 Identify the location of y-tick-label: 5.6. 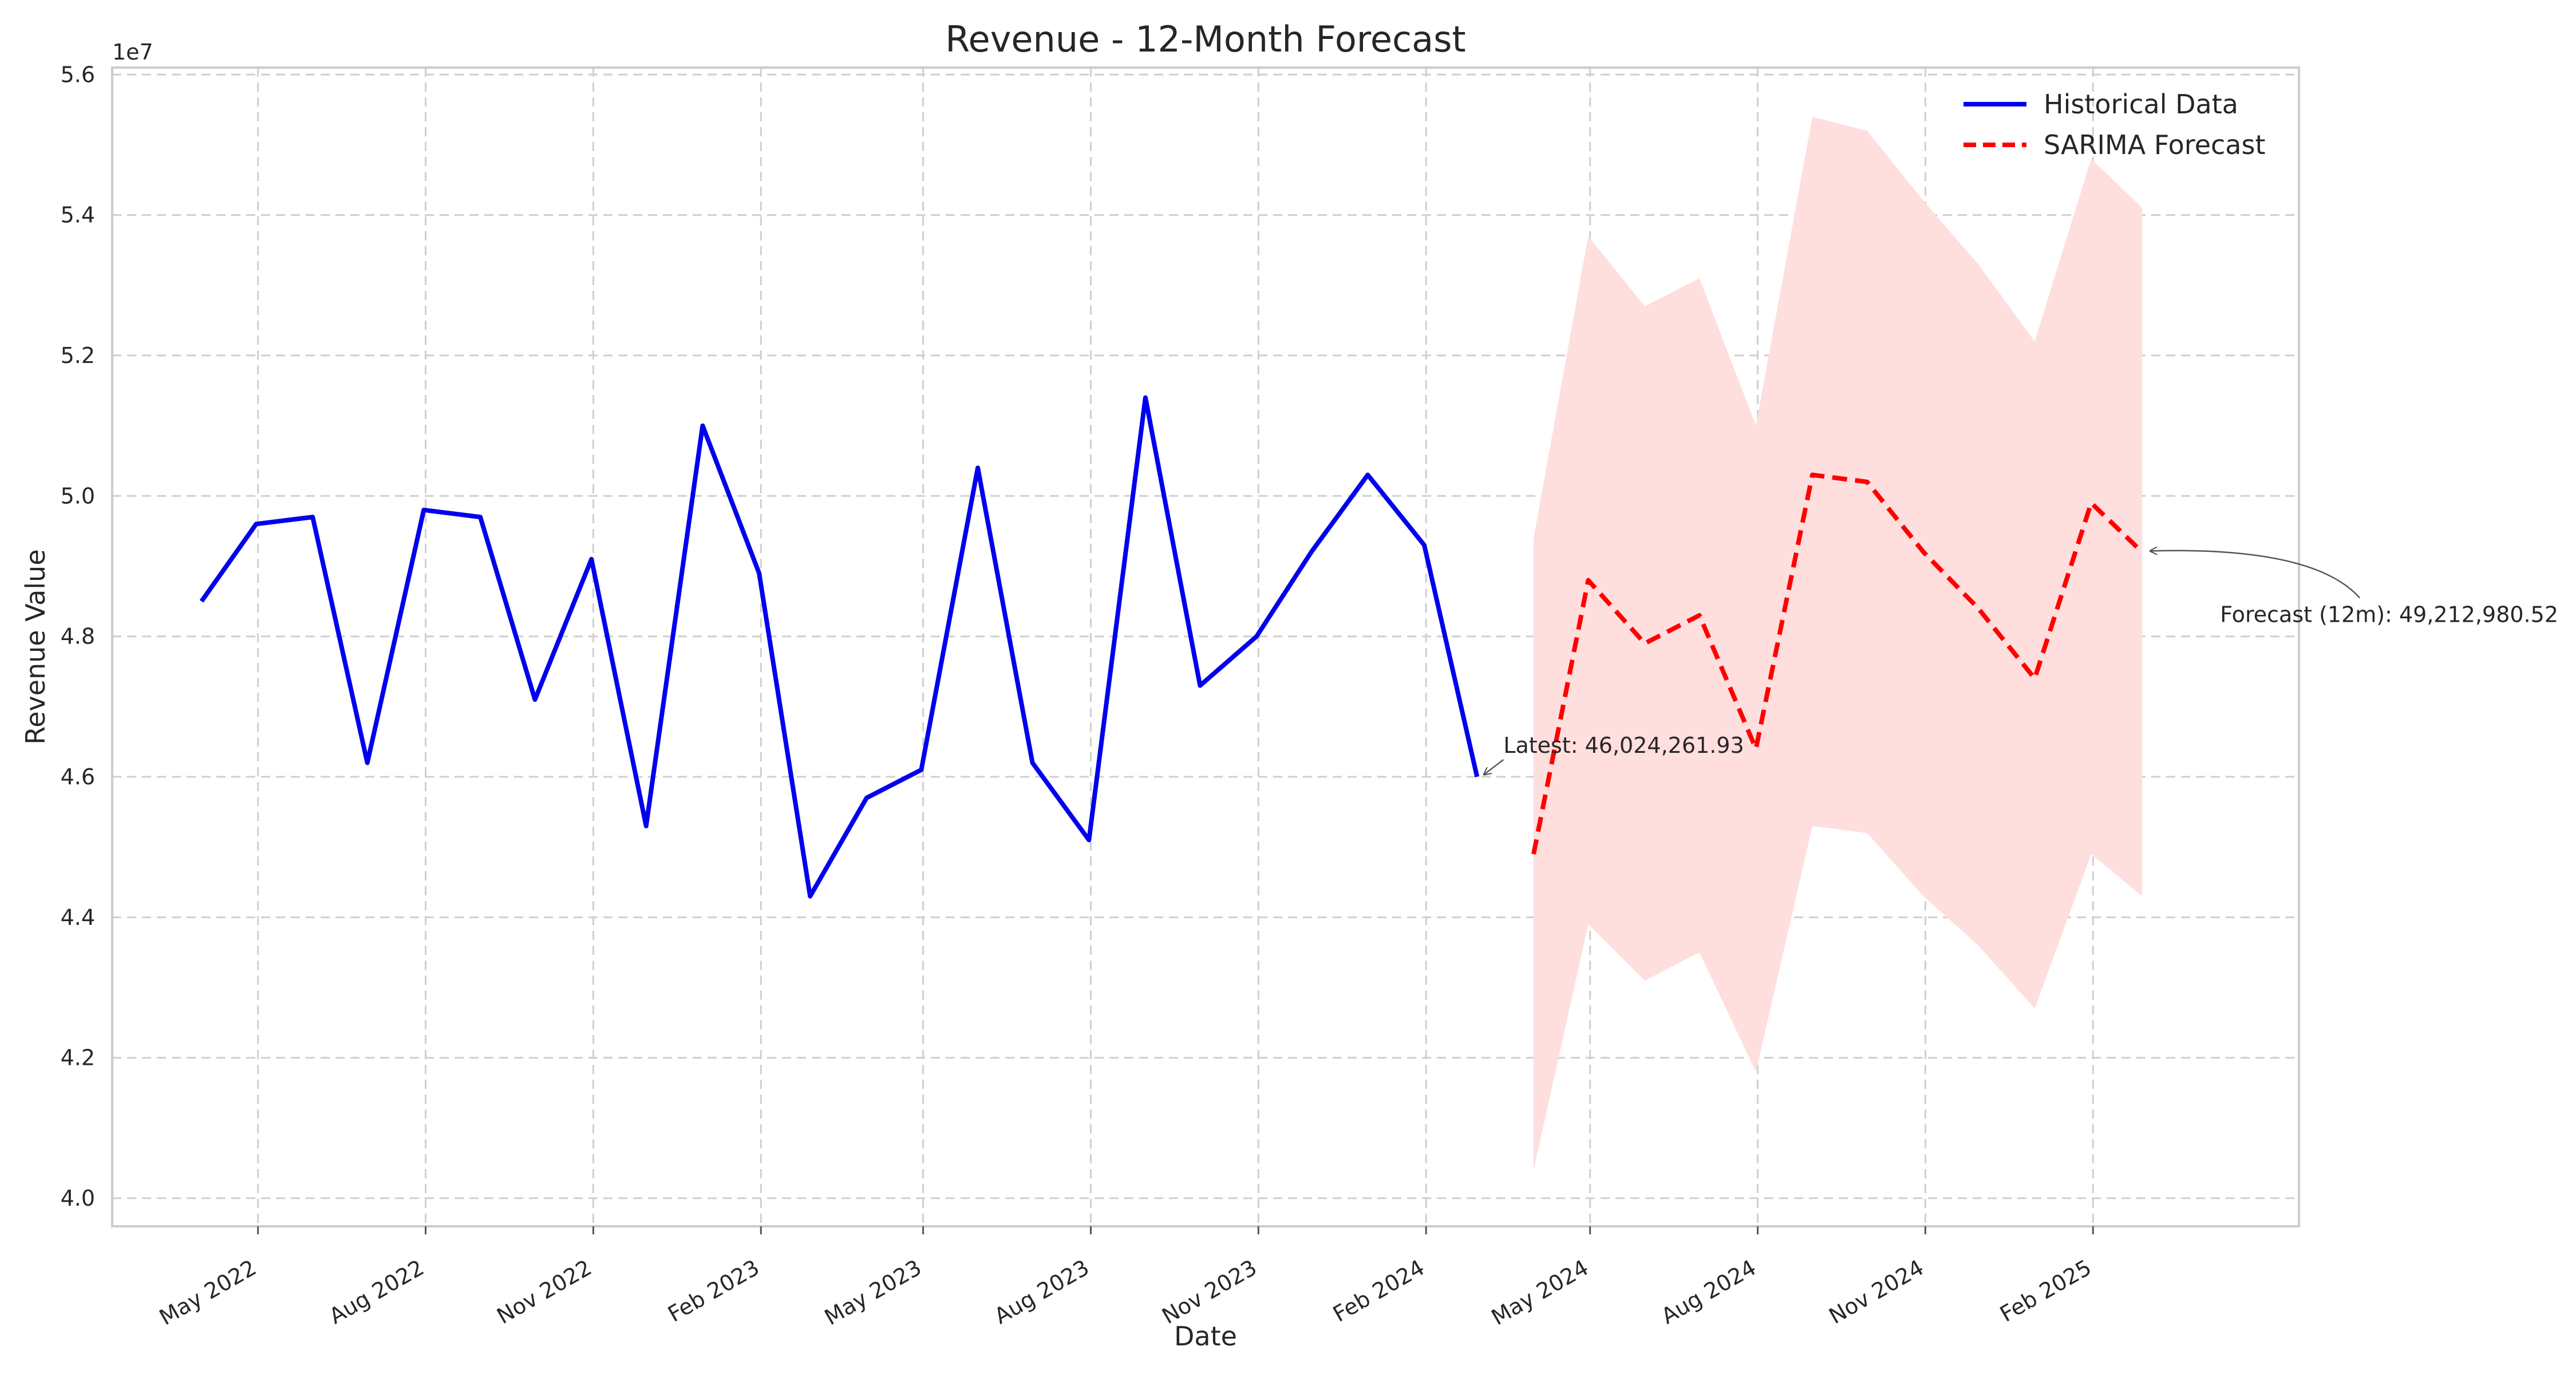
(78, 74).